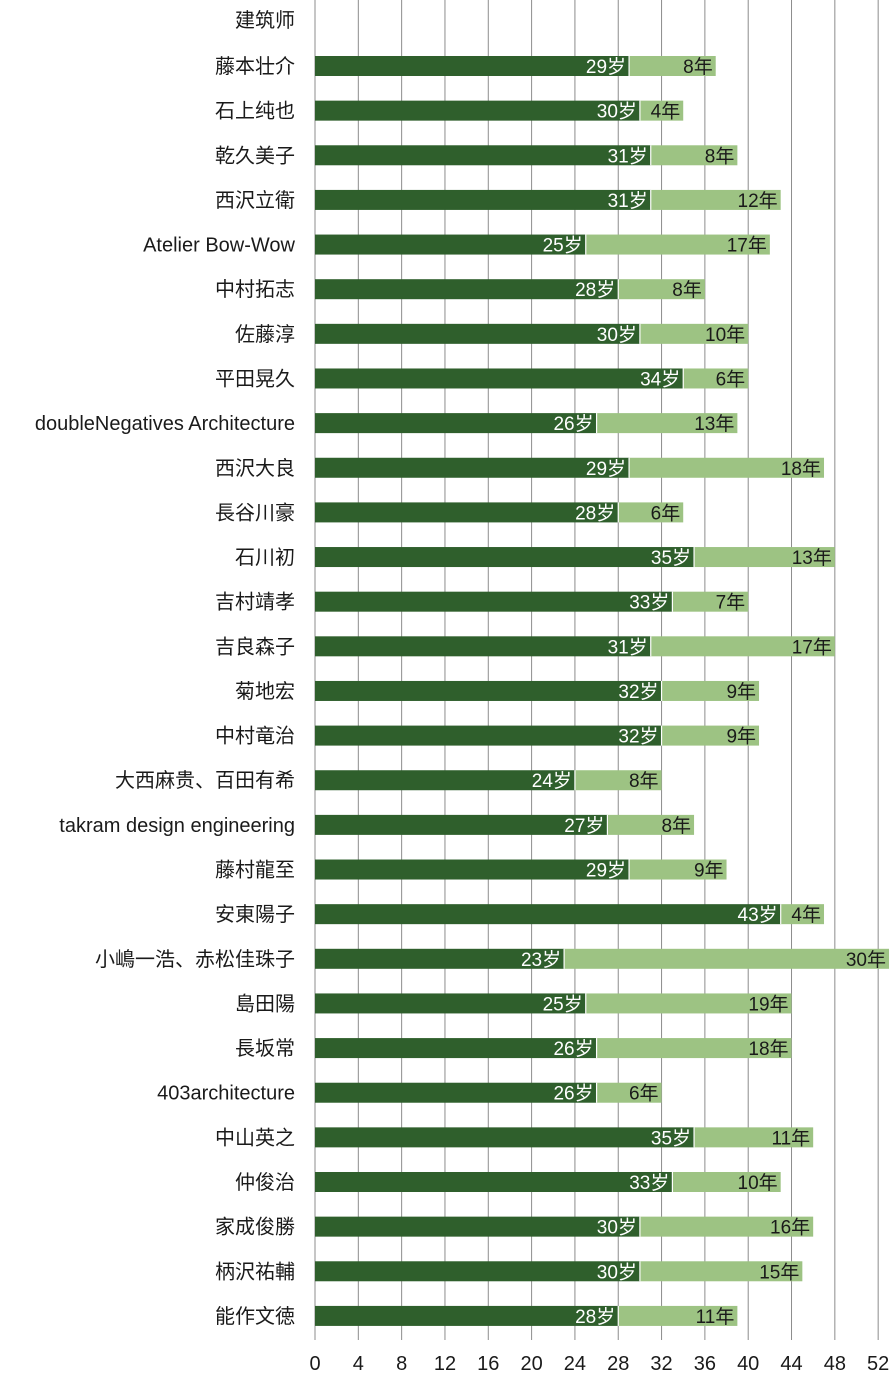  Describe the element at coordinates (660, 379) in the screenshot. I see `age-data-label: 34岁` at that location.